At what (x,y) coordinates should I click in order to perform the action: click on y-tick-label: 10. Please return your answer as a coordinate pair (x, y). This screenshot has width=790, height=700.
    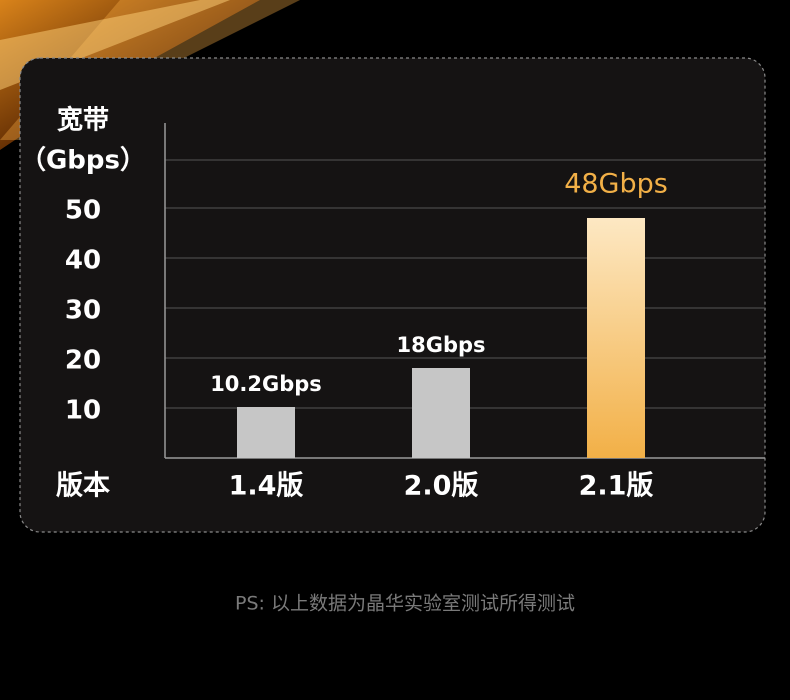
    Looking at the image, I should click on (83, 411).